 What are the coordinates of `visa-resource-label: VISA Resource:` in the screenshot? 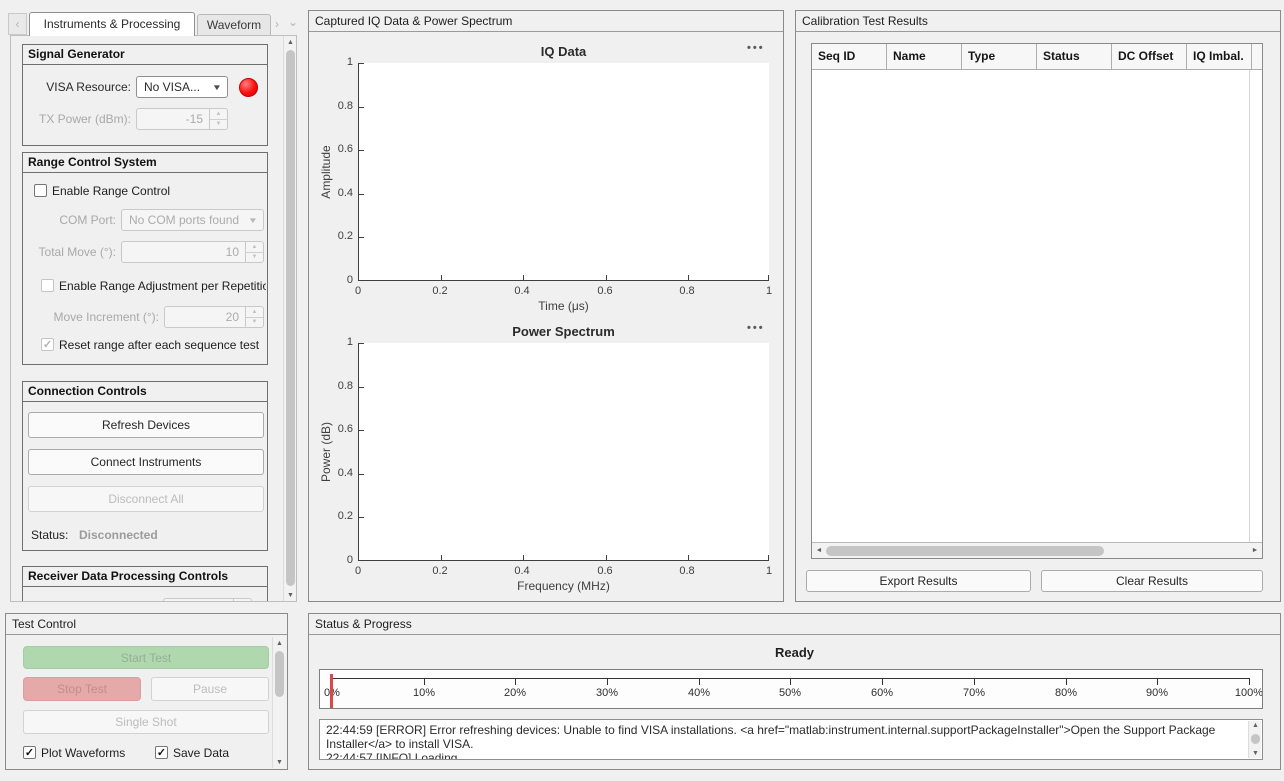 It's located at (88, 87).